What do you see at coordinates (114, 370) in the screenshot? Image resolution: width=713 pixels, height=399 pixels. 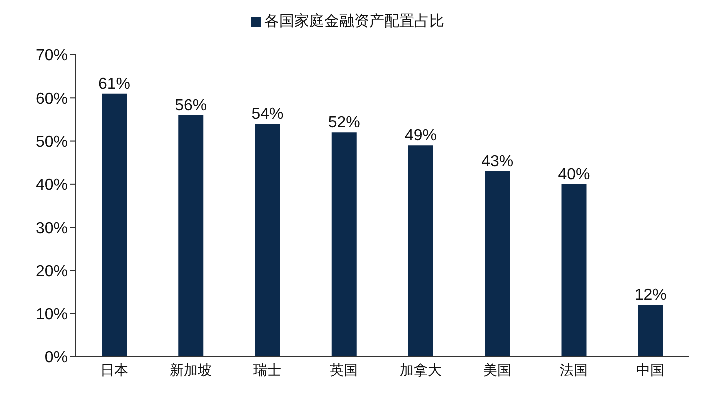 I see `x-tick-label: 日本` at bounding box center [114, 370].